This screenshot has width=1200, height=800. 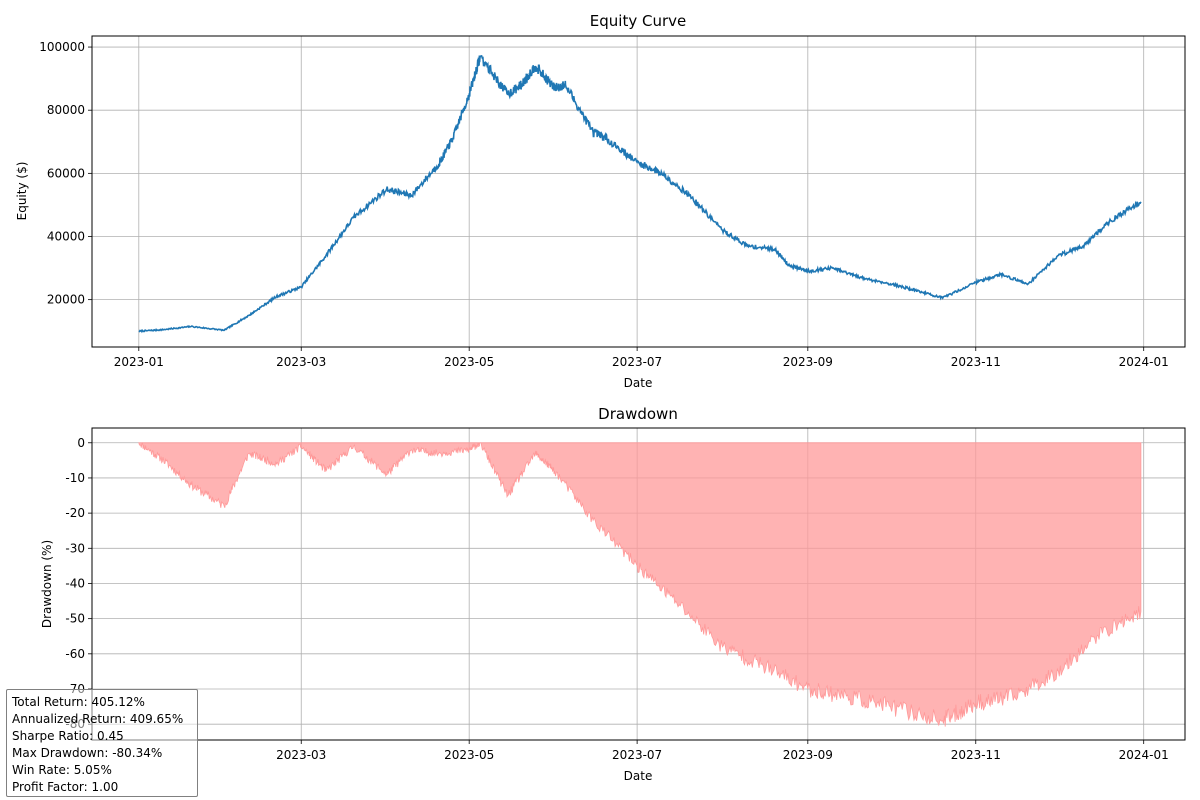 I want to click on stat-annualized-return: Annualized Return: 409.65%, so click(x=98, y=719).